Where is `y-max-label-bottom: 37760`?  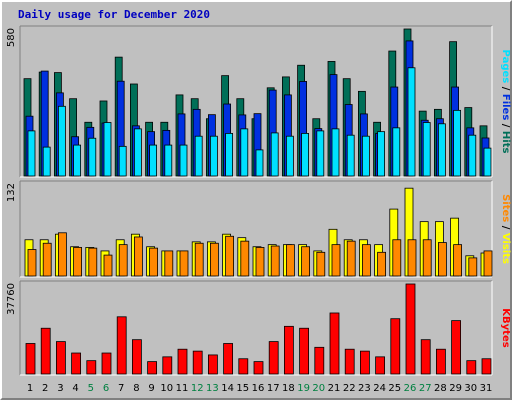
y-max-label-bottom: 37760 is located at coordinates (11, 299).